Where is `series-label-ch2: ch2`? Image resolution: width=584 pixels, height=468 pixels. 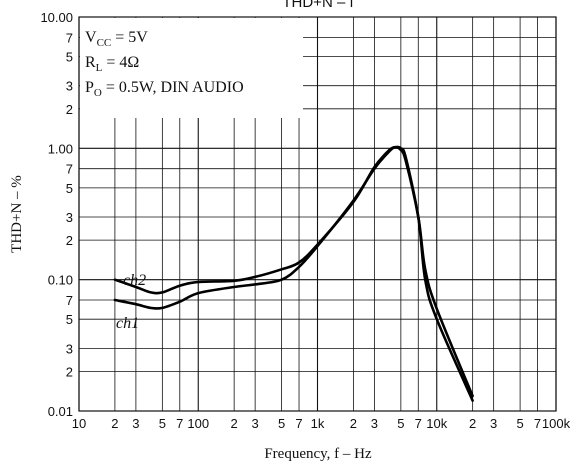
series-label-ch2: ch2 is located at coordinates (134, 280).